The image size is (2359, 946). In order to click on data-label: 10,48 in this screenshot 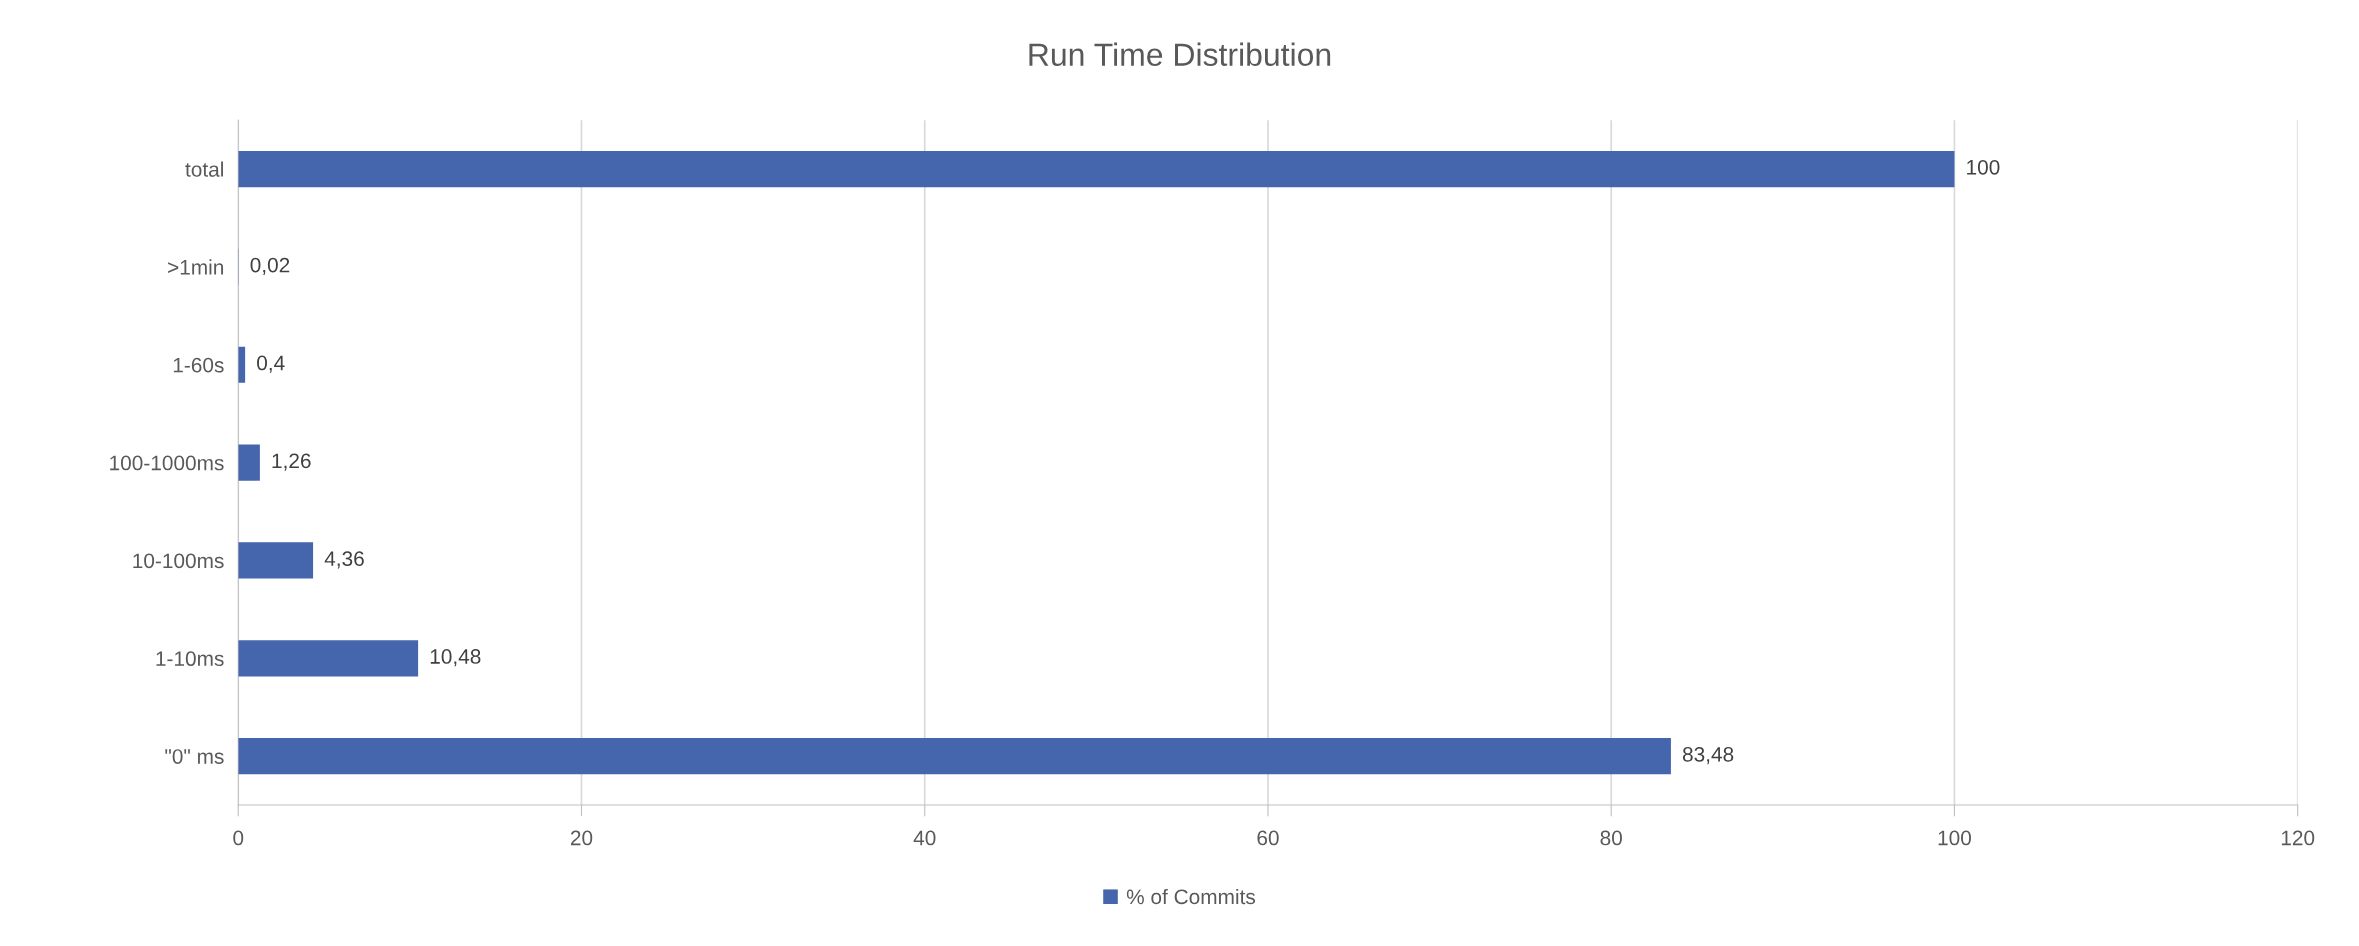, I will do `click(455, 658)`.